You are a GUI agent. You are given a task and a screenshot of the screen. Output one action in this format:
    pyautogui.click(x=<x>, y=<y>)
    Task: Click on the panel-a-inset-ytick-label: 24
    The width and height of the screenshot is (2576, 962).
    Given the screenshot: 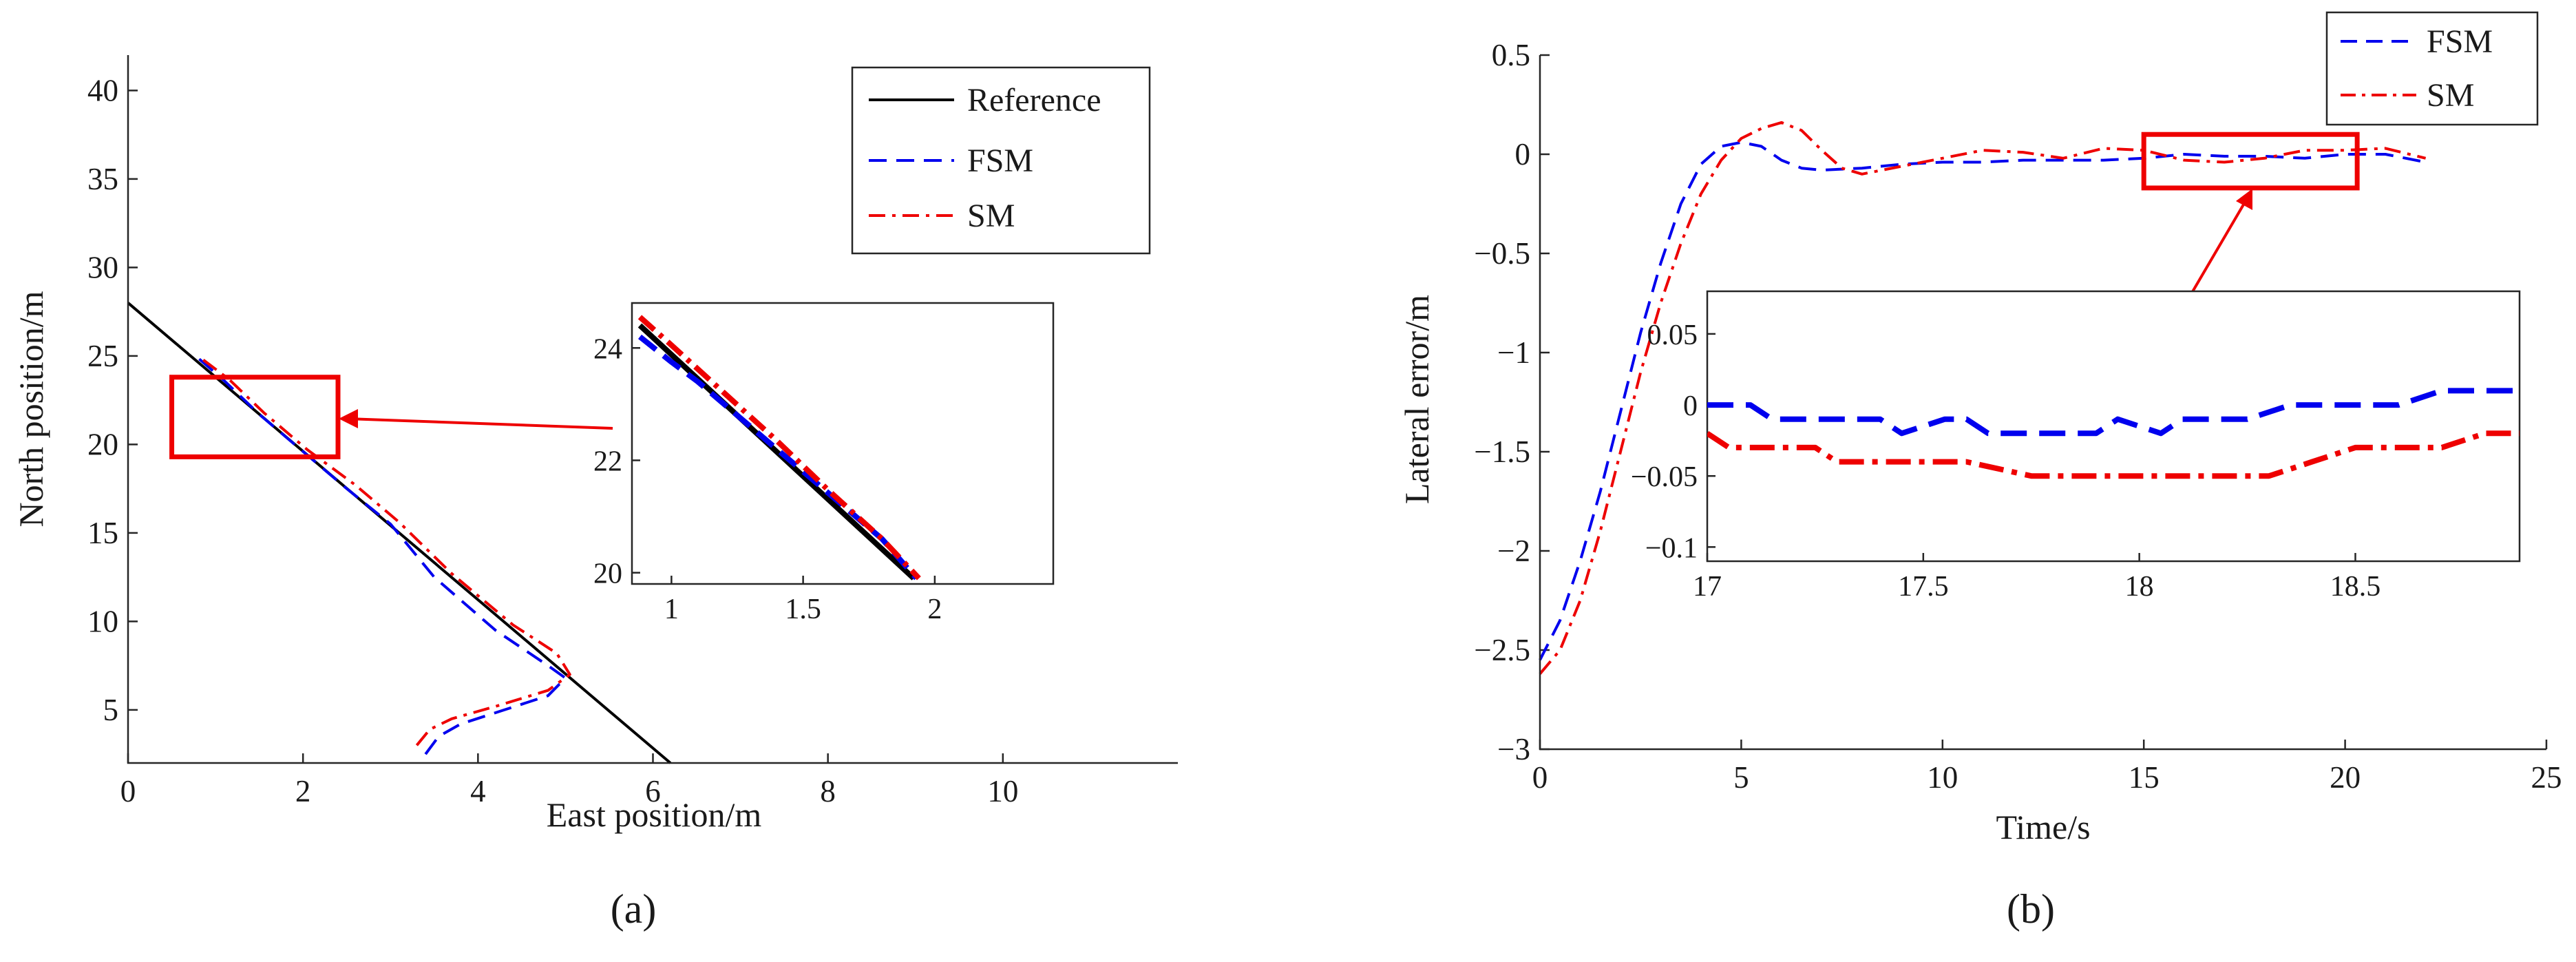 What is the action you would take?
    pyautogui.click(x=608, y=349)
    